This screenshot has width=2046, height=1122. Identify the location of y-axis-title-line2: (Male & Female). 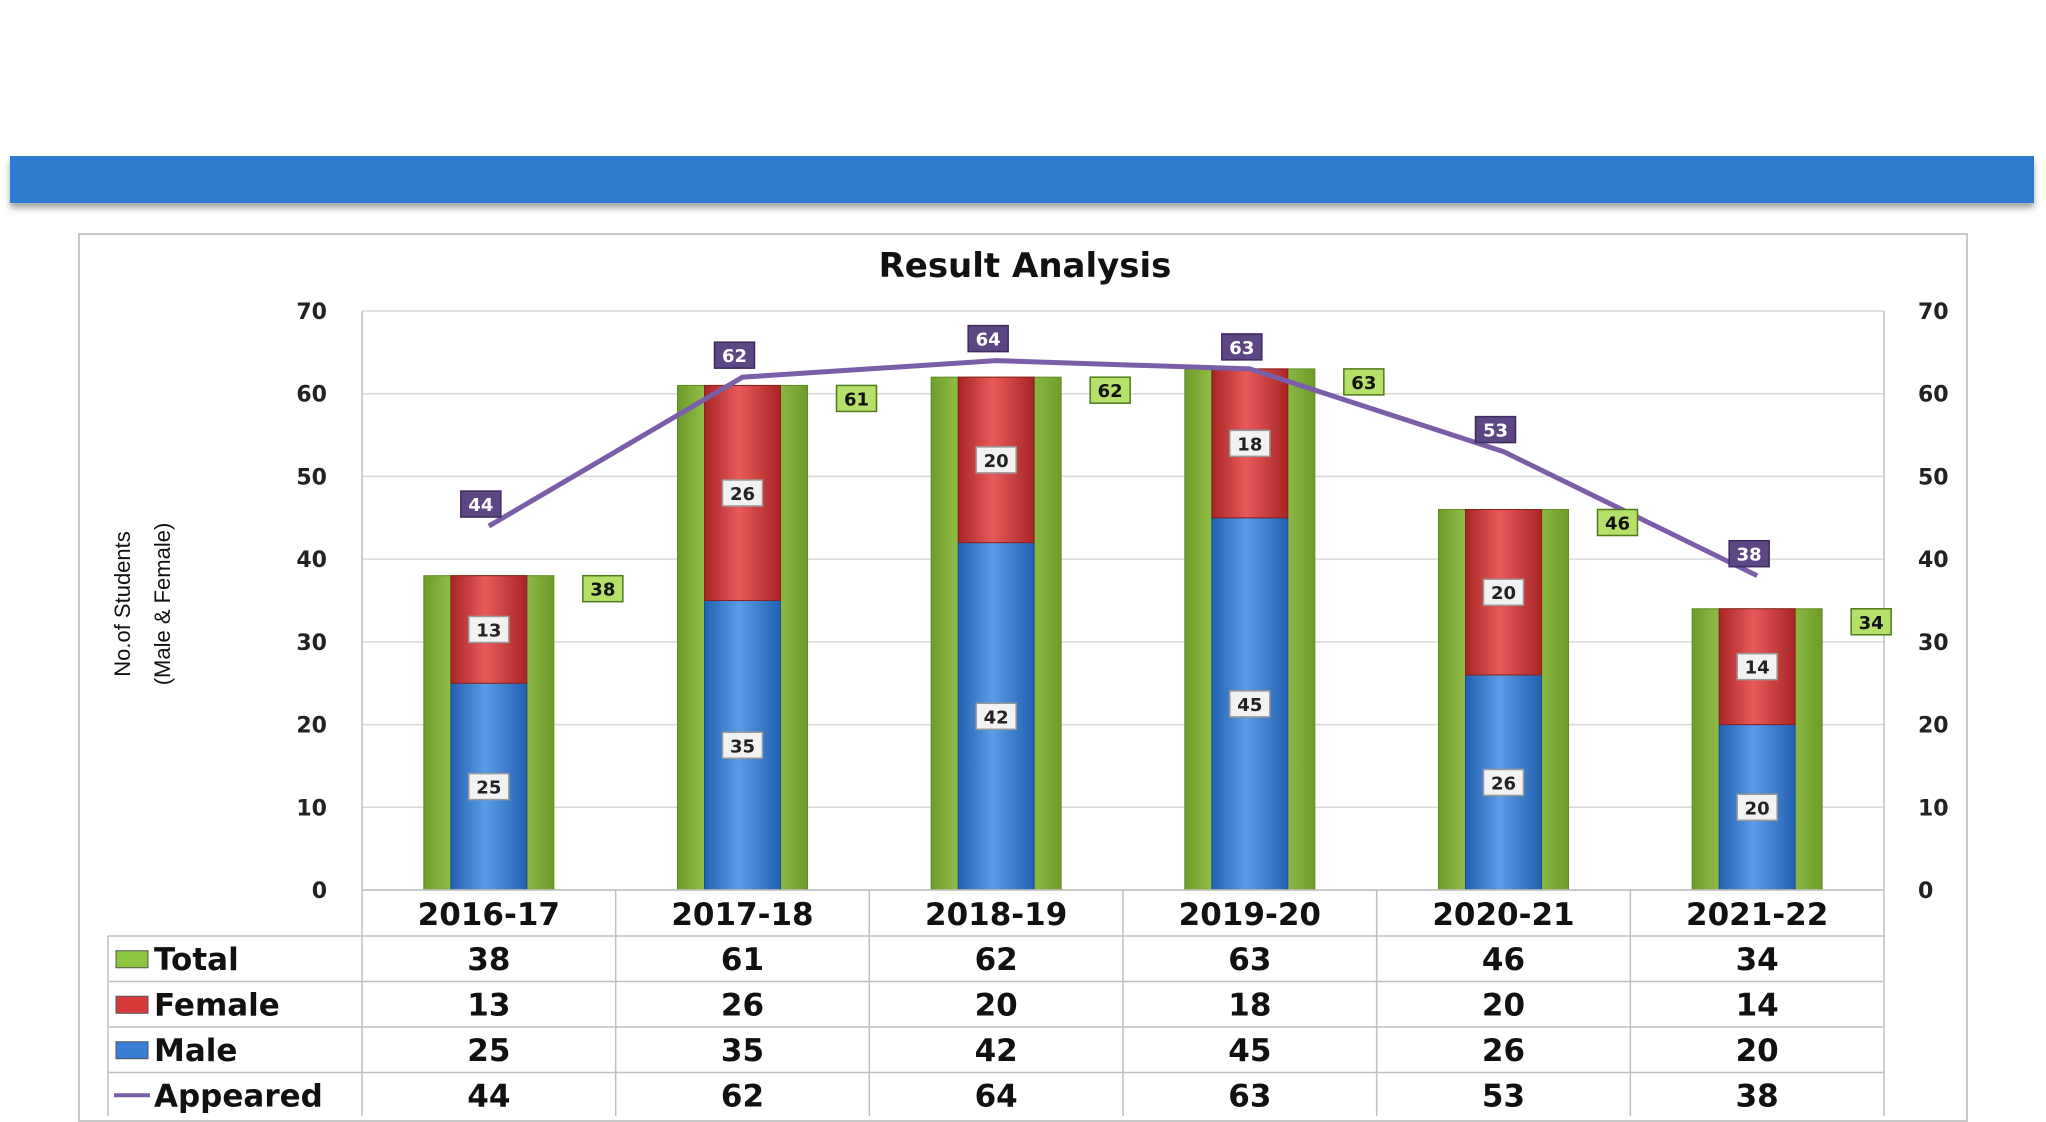
(162, 604).